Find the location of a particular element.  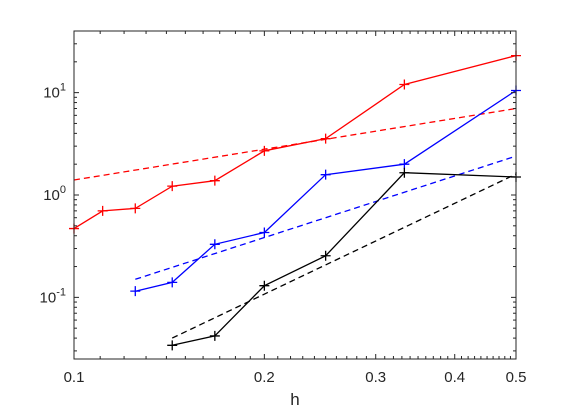

x-tick-label: 0.5 is located at coordinates (516, 377).